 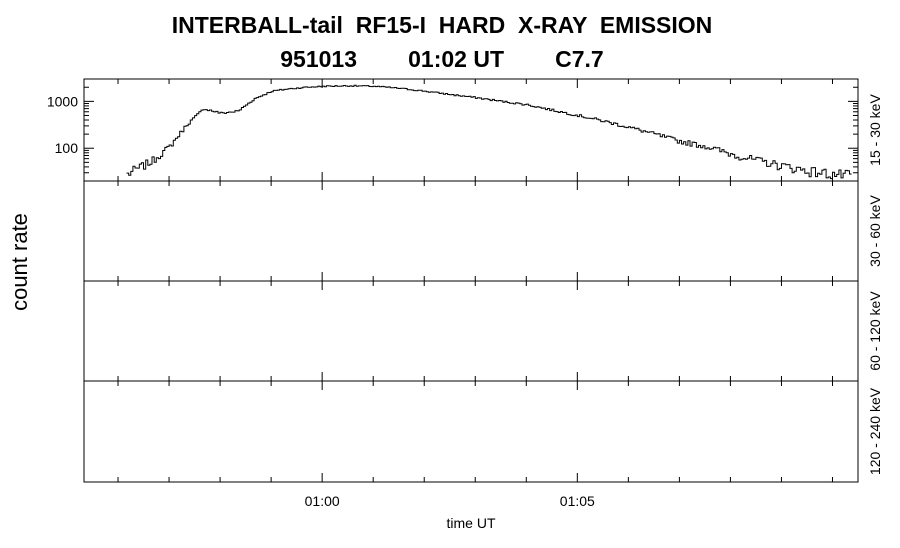 What do you see at coordinates (577, 501) in the screenshot?
I see `x-tick-label: 01:05` at bounding box center [577, 501].